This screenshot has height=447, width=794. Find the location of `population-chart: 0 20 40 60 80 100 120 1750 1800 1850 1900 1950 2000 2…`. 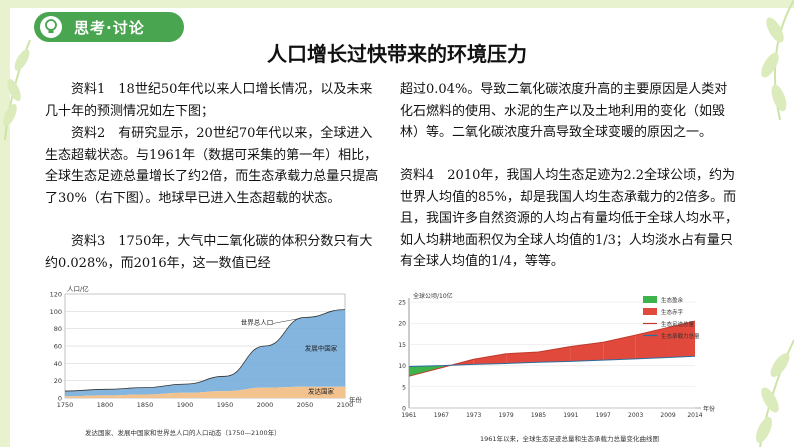

population-chart: 0 20 40 60 80 100 120 1750 1800 1850 1900 1950 2000 2… is located at coordinates (206, 346).